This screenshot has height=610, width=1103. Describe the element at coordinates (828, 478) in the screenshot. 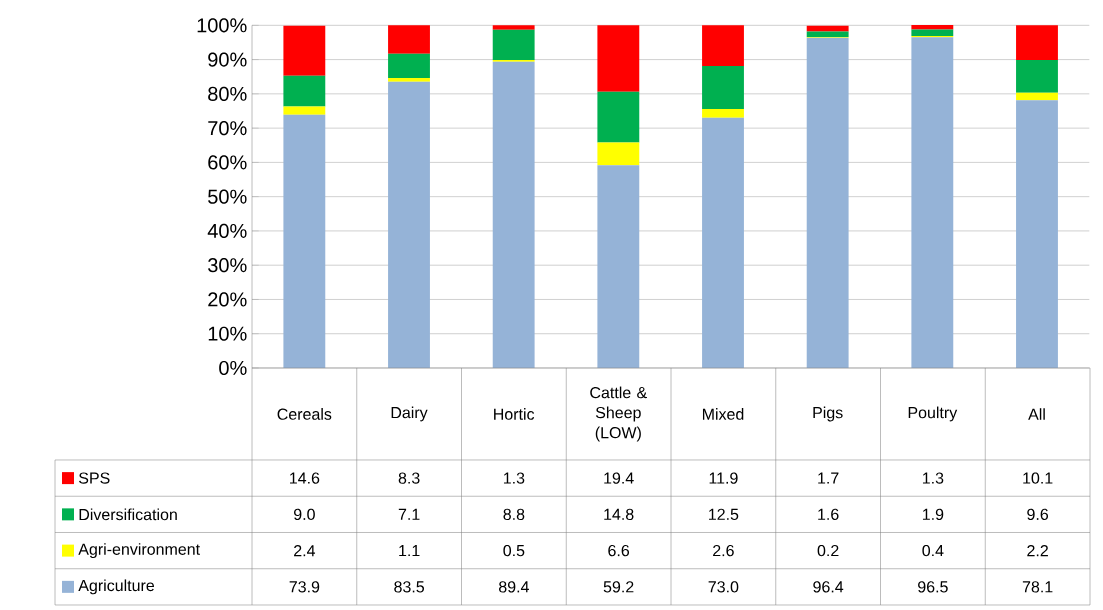

I see `data-label: 1.7` at that location.